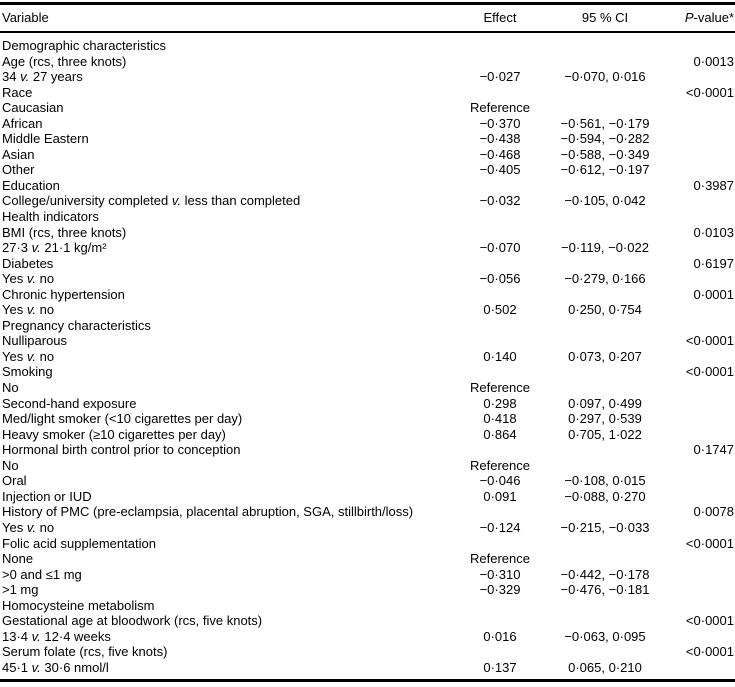 The width and height of the screenshot is (735, 687). What do you see at coordinates (605, 419) in the screenshot?
I see `cell-ci: 0·297, 0·539` at bounding box center [605, 419].